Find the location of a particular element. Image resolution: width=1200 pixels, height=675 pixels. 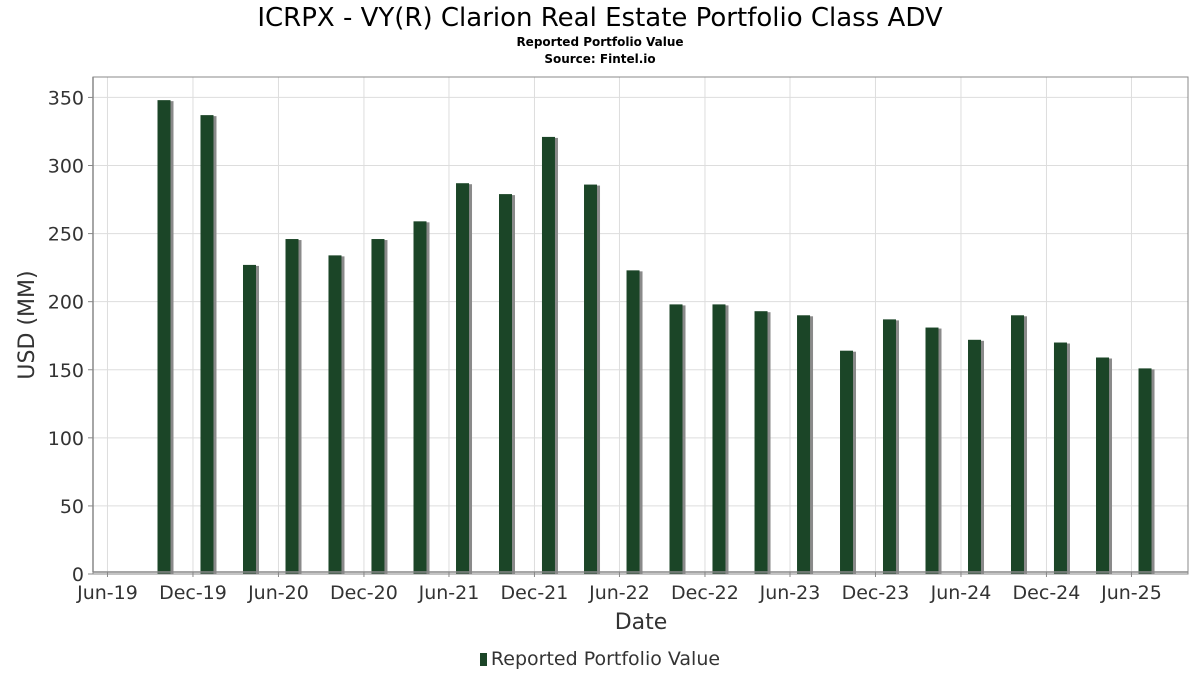

chart-source: Source: Fintel.io is located at coordinates (600, 59).